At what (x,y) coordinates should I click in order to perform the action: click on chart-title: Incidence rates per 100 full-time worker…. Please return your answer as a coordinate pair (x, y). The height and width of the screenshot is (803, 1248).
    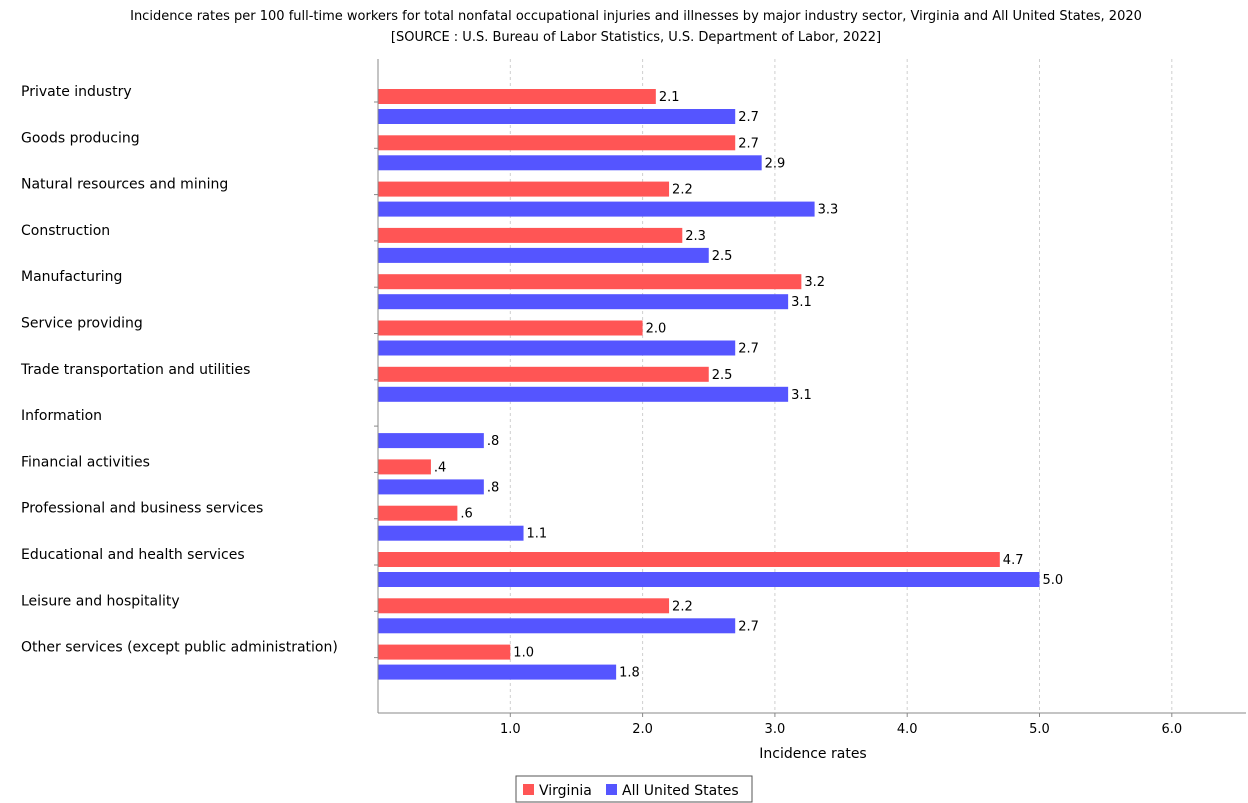
    Looking at the image, I should click on (636, 16).